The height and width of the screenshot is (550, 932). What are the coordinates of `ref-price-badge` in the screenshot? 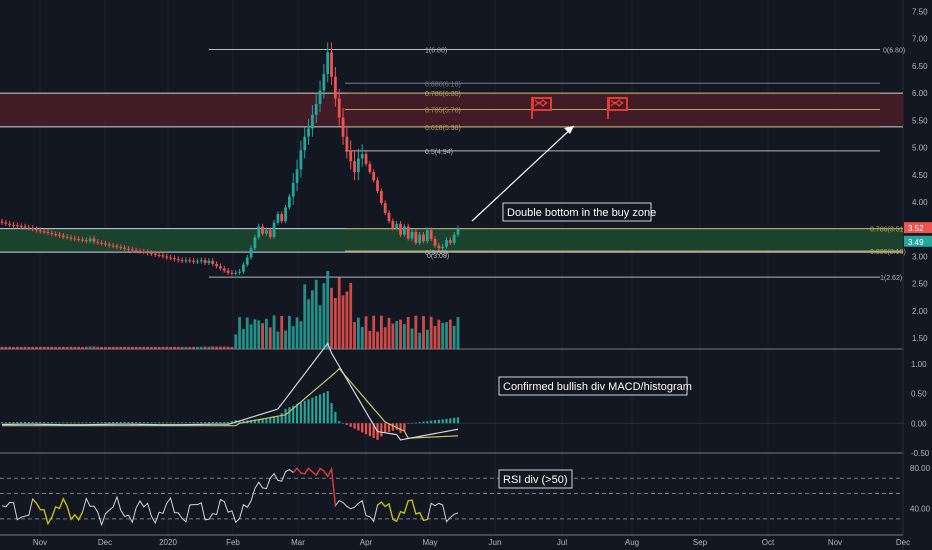 It's located at (918, 241).